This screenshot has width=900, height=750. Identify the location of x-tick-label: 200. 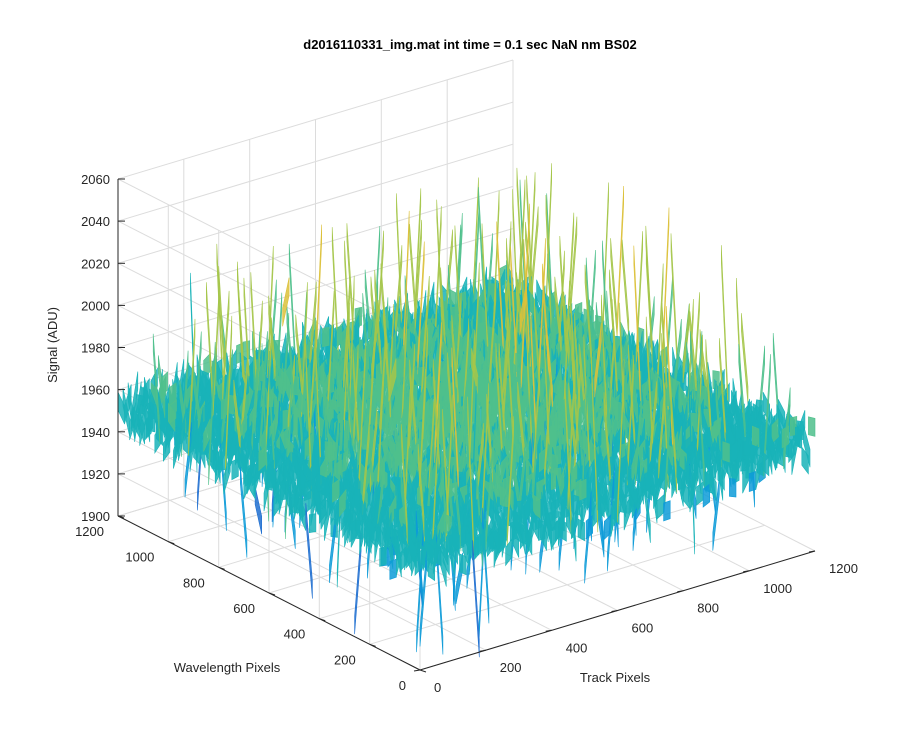
(511, 667).